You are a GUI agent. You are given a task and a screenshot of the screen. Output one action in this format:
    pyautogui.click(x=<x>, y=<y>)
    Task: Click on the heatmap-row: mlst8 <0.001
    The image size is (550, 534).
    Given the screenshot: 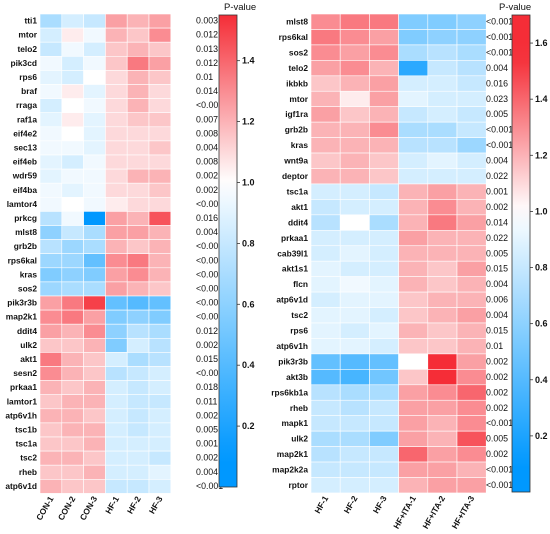 What is the action you would take?
    pyautogui.click(x=399, y=21)
    